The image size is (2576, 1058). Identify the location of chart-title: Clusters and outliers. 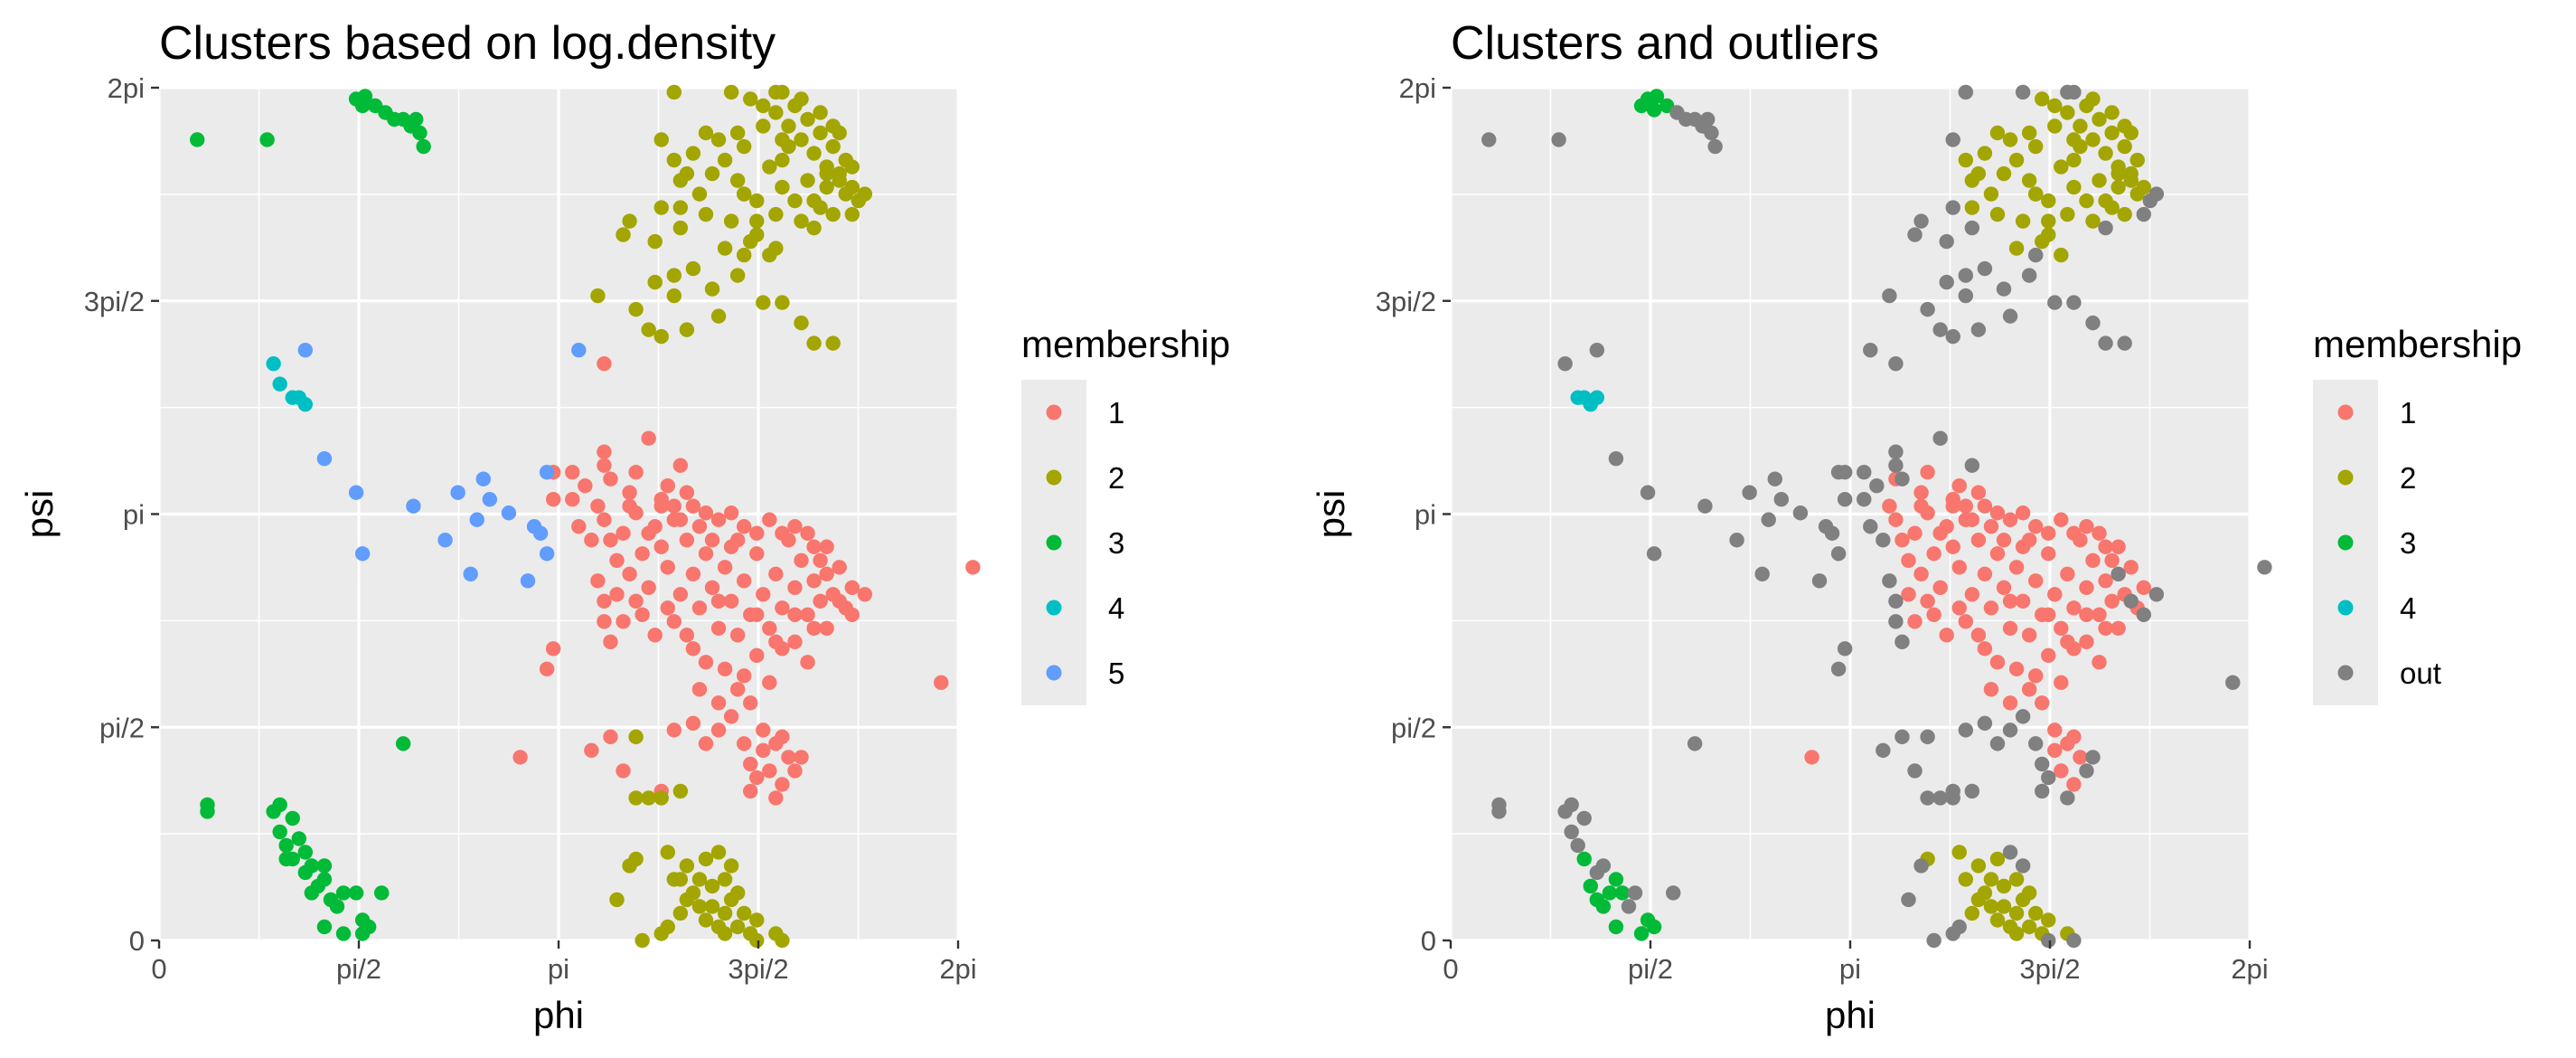
(1665, 43).